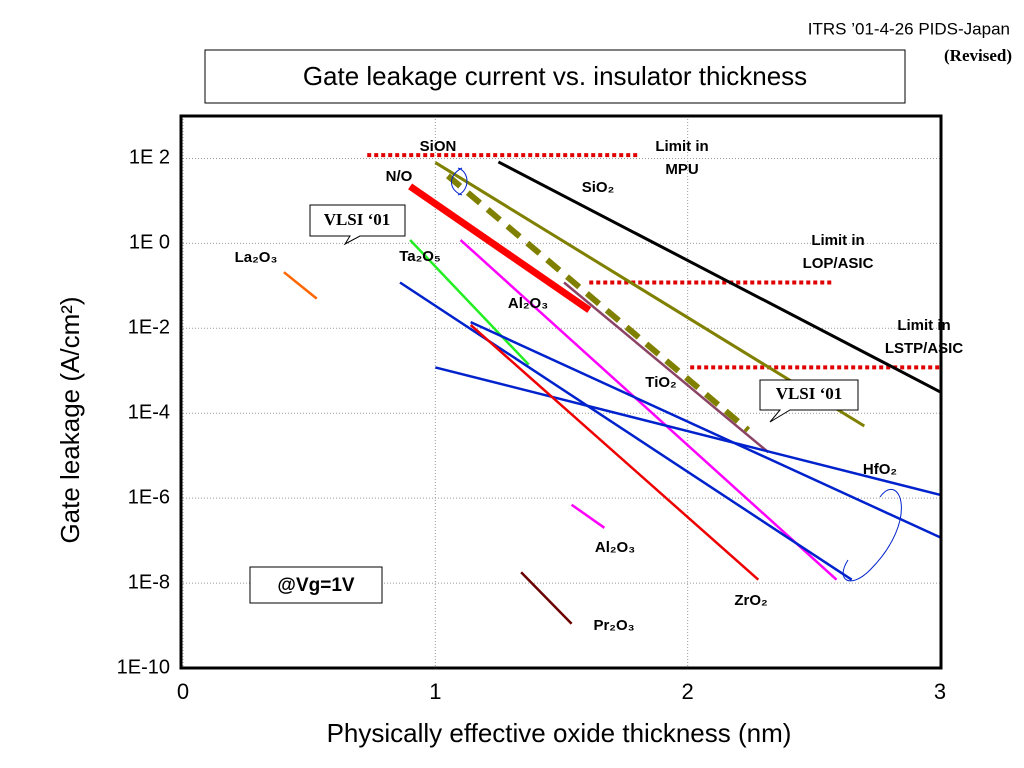 The height and width of the screenshot is (768, 1024). I want to click on y-tick-label: 1E 2, so click(149, 158).